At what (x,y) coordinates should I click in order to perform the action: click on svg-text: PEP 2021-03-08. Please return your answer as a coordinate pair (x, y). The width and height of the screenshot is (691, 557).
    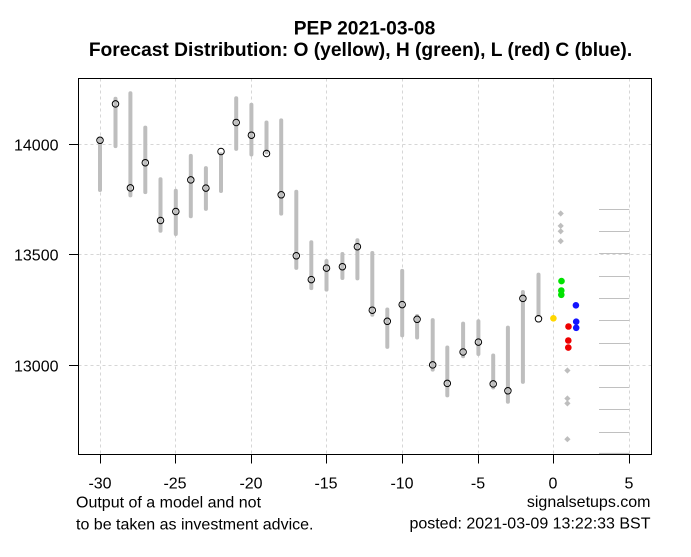
    Looking at the image, I should click on (365, 29).